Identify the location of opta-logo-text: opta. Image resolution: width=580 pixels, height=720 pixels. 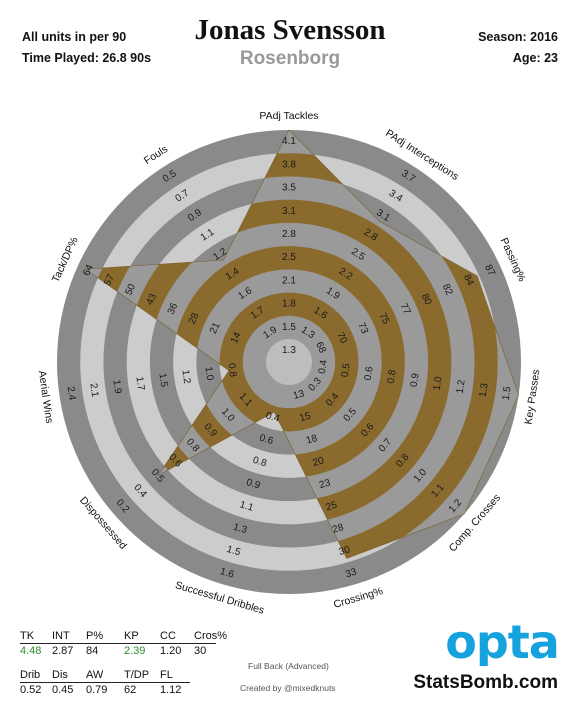
(502, 643).